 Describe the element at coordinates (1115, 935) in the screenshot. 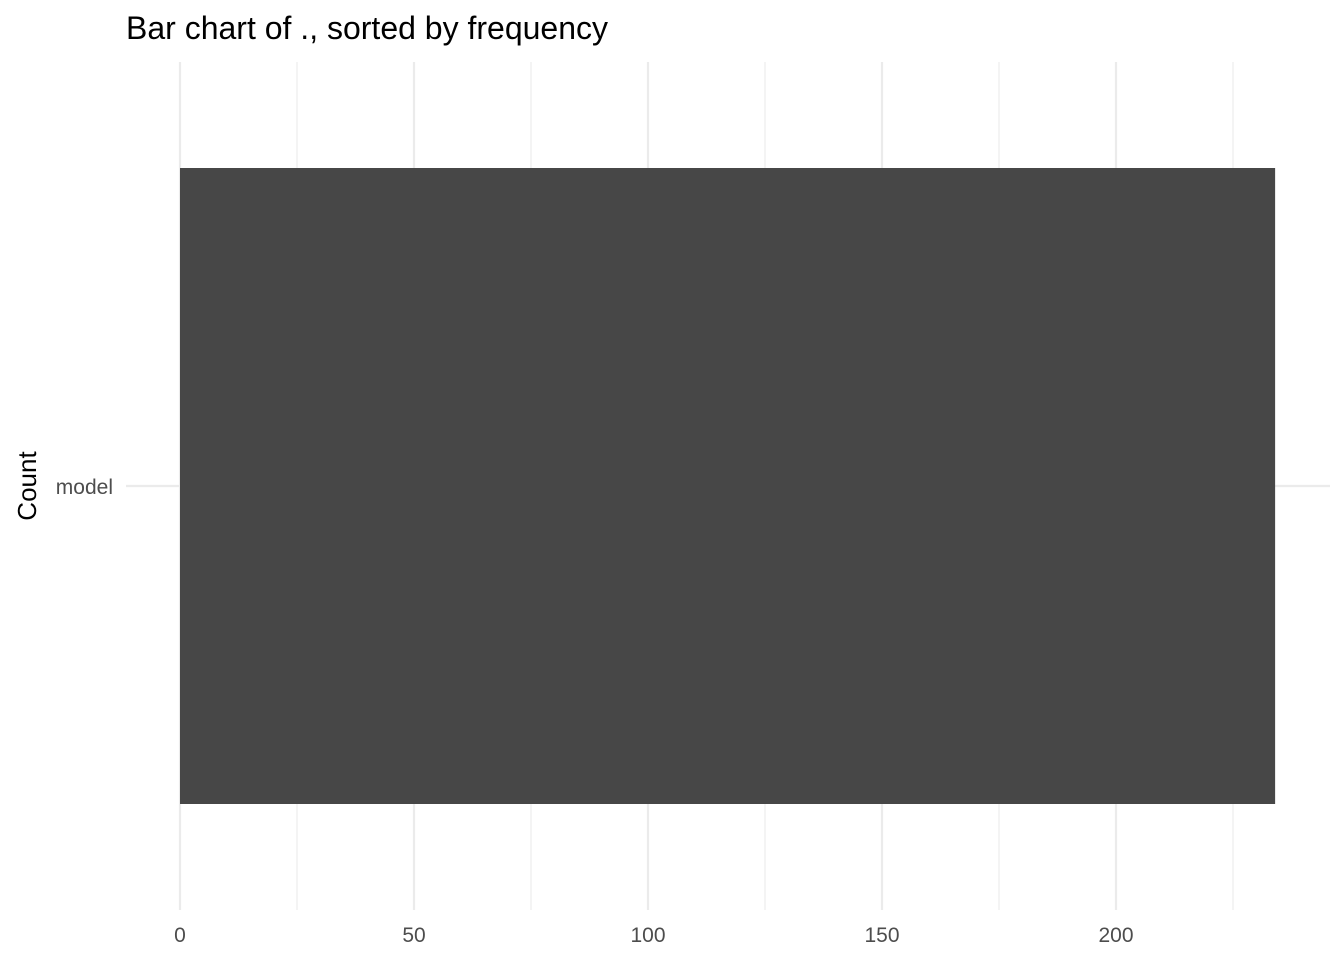

I see `x-tick-label: 200` at that location.